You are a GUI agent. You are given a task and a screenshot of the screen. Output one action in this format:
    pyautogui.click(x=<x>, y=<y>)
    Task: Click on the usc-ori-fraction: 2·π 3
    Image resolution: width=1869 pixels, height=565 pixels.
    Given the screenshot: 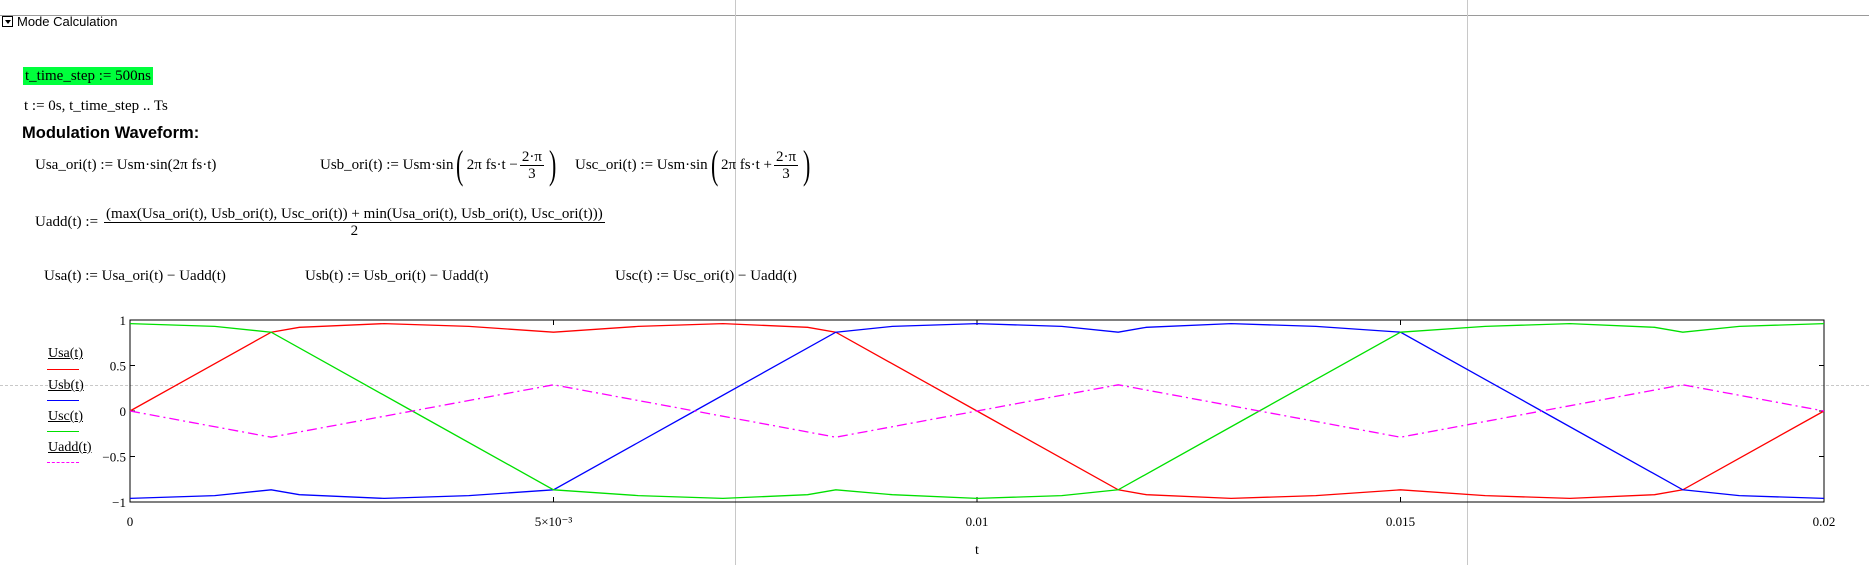 What is the action you would take?
    pyautogui.click(x=786, y=165)
    